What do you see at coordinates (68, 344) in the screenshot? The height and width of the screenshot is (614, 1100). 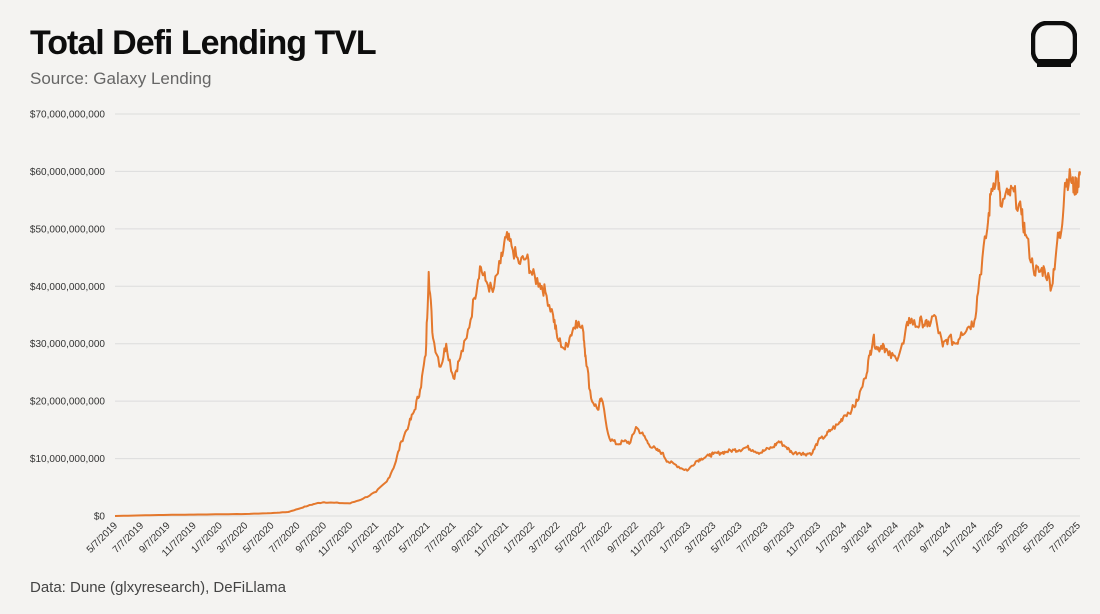 I see `y-tick-label: $30,000,000,000` at bounding box center [68, 344].